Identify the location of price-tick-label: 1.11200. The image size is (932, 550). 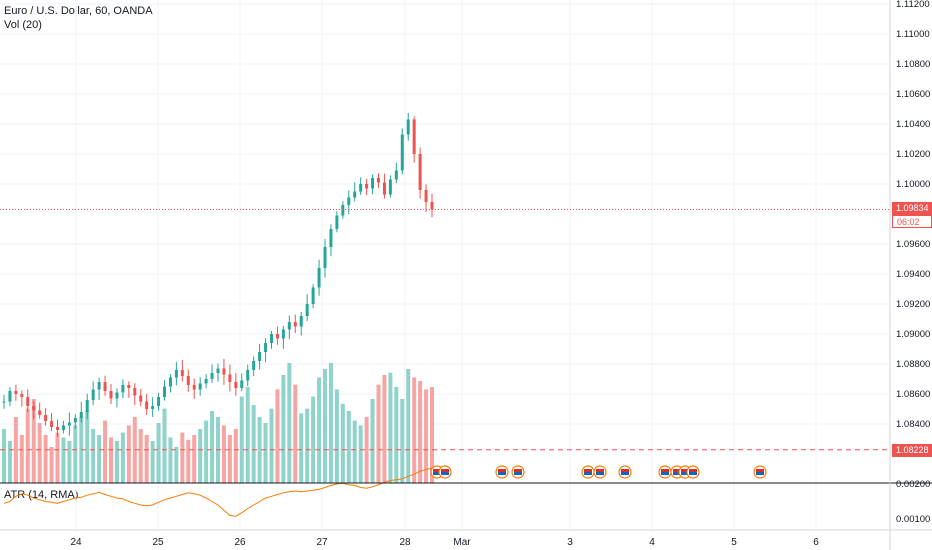
(913, 5).